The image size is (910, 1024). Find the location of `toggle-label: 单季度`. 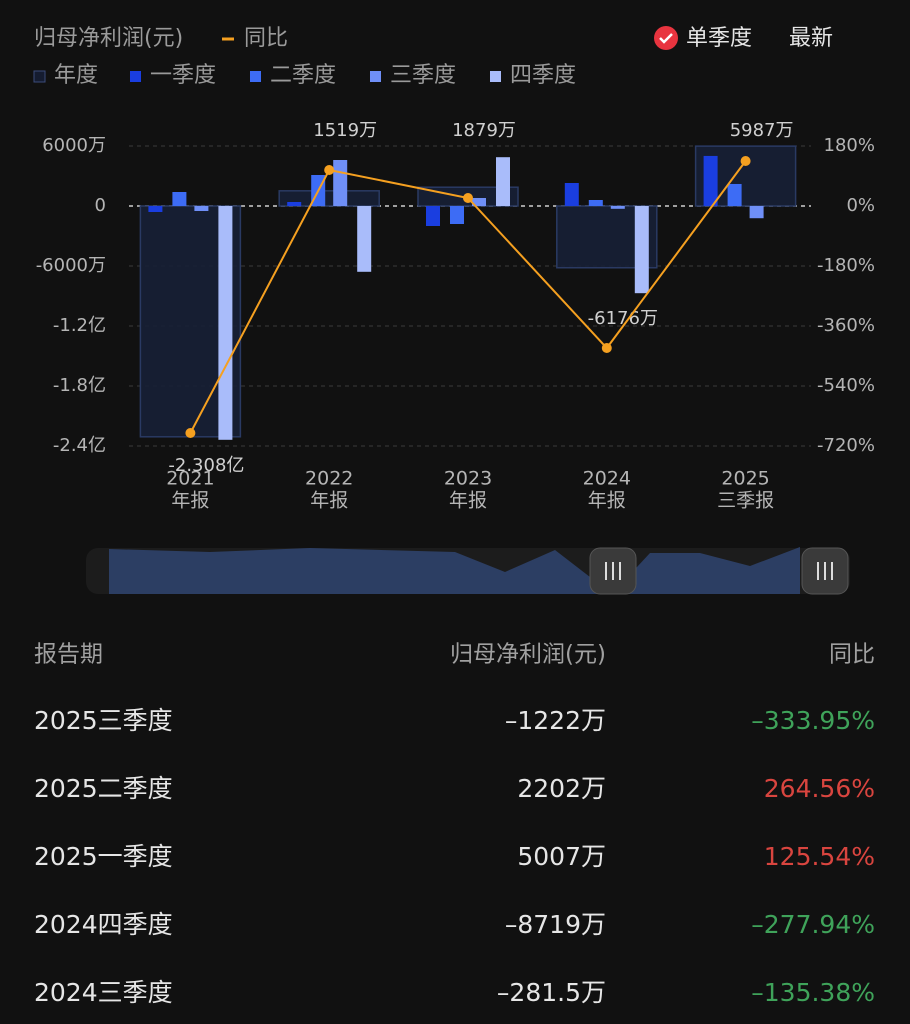

toggle-label: 单季度 is located at coordinates (719, 38).